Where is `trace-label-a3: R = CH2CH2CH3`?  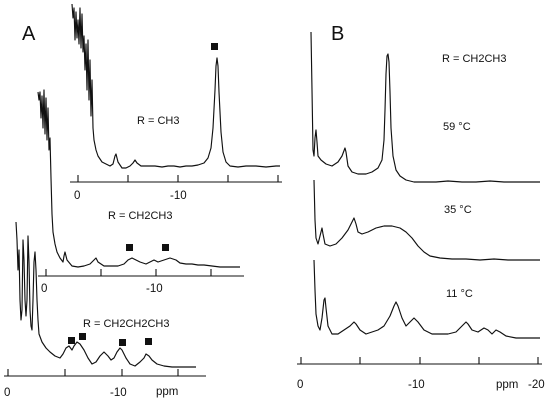
trace-label-a3: R = CH2CH2CH3 is located at coordinates (126, 324).